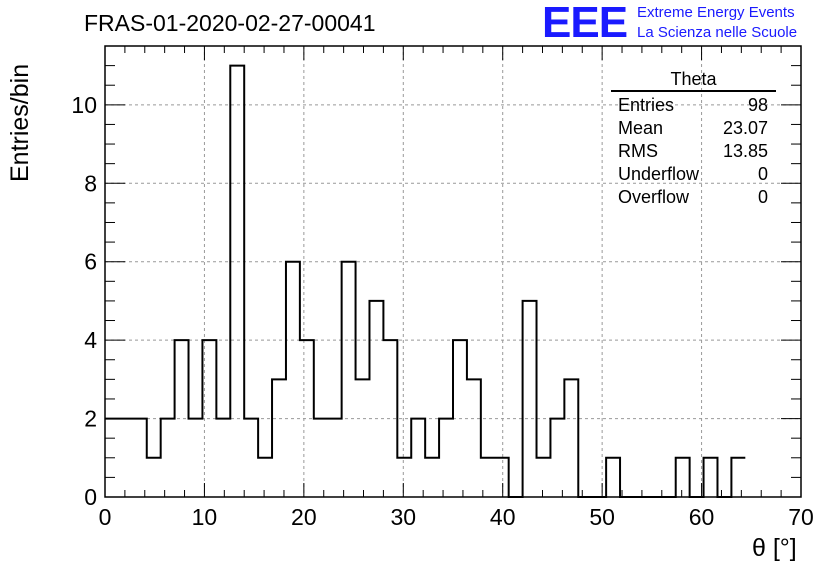  Describe the element at coordinates (757, 105) in the screenshot. I see `stats-value: 98` at that location.